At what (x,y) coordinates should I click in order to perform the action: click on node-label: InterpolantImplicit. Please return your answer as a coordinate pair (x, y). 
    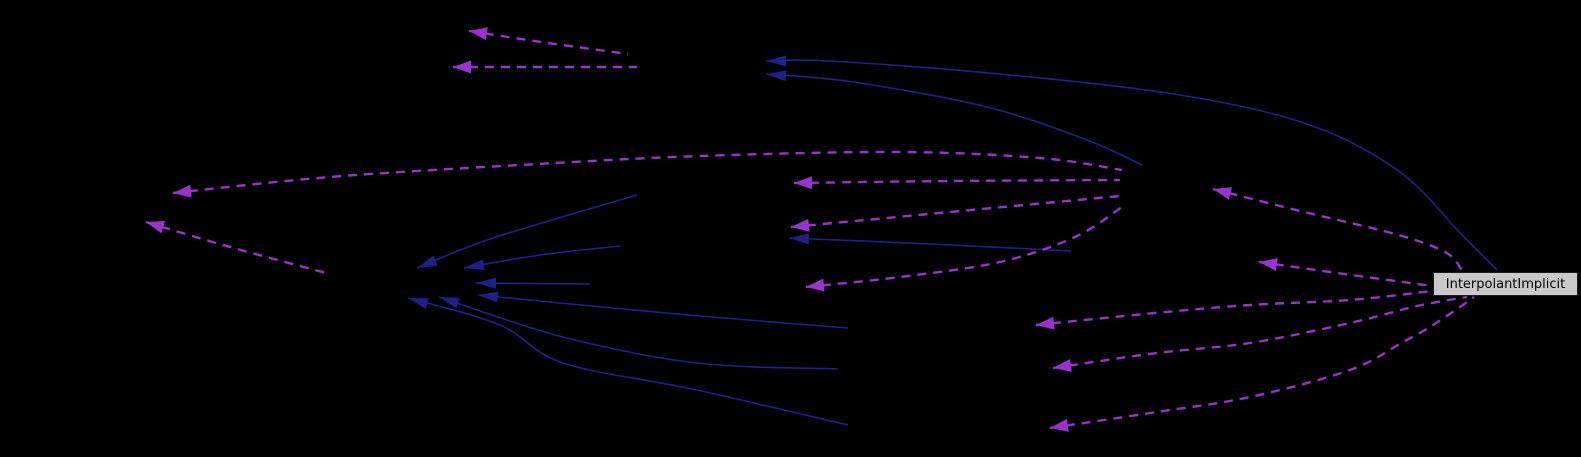
    Looking at the image, I should click on (1505, 284).